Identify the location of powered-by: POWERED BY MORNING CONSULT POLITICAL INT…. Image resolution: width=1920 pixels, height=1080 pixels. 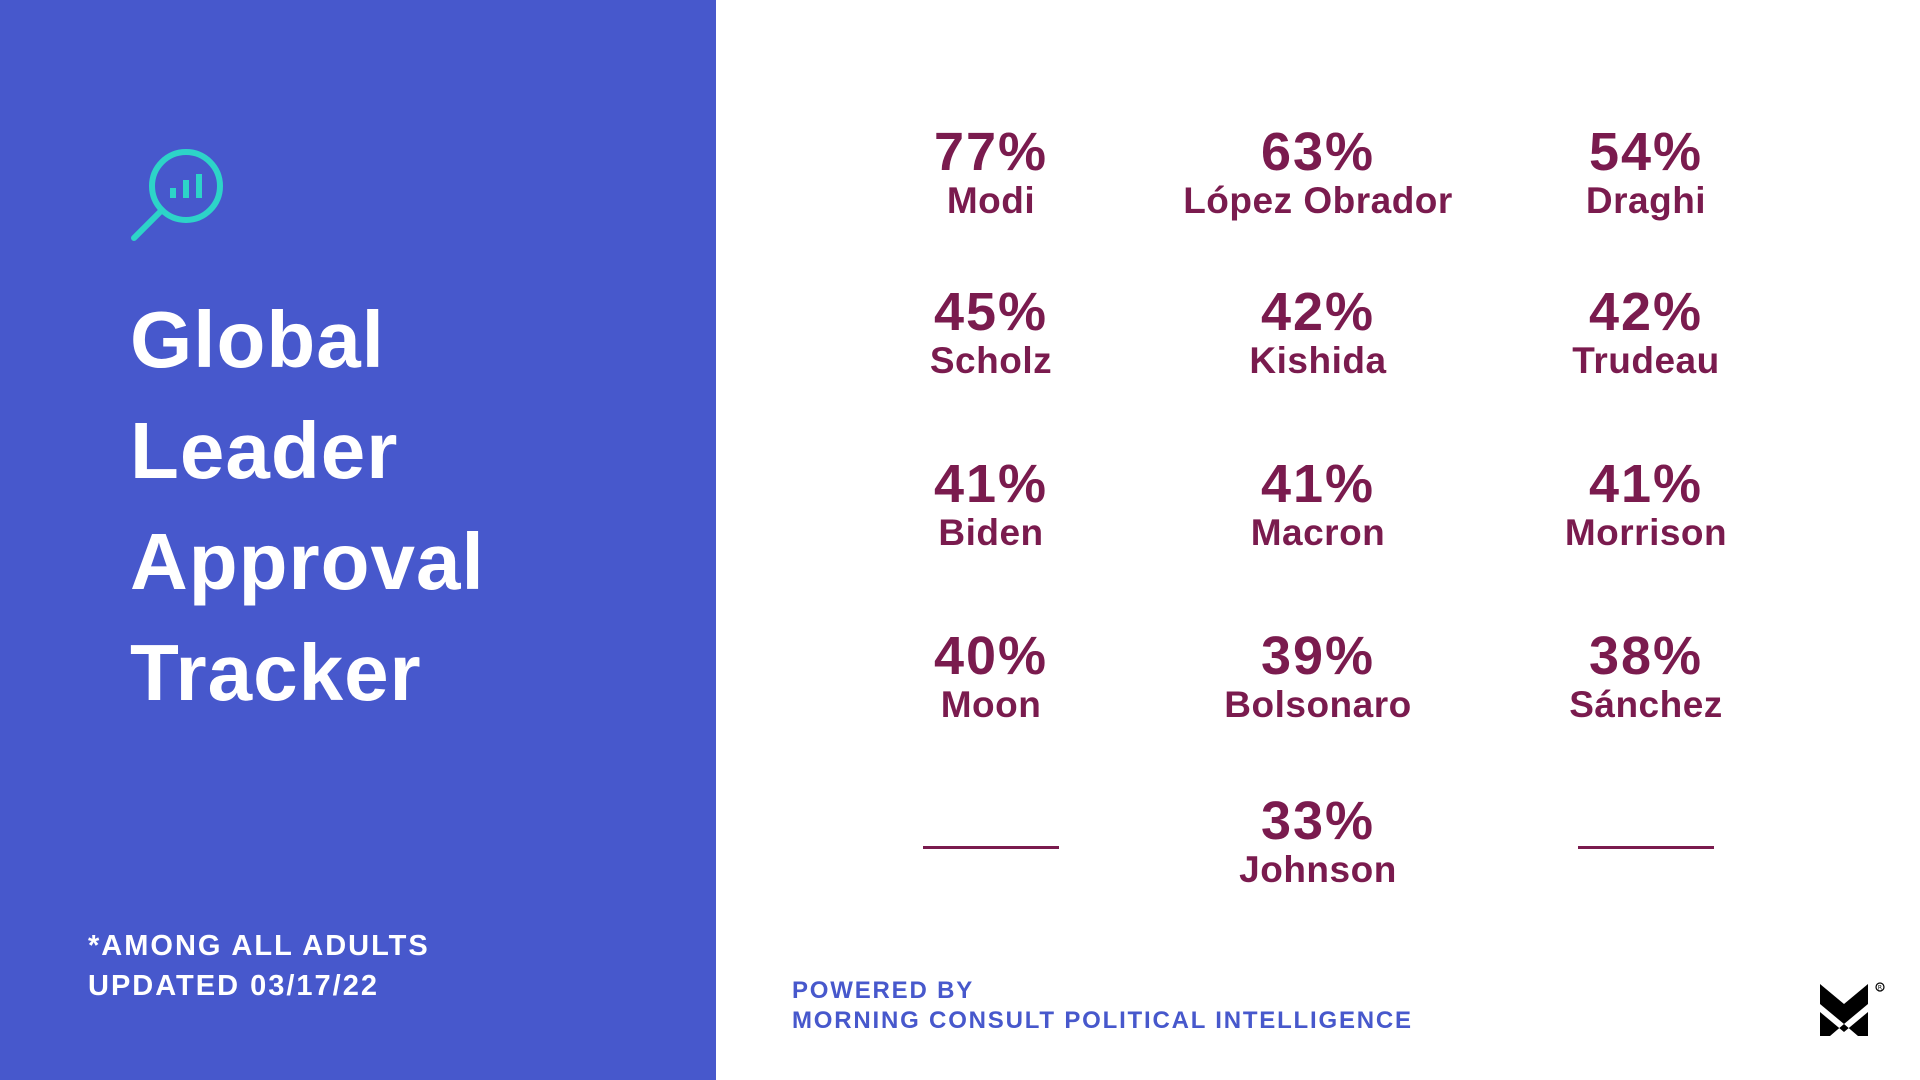
(1102, 1006).